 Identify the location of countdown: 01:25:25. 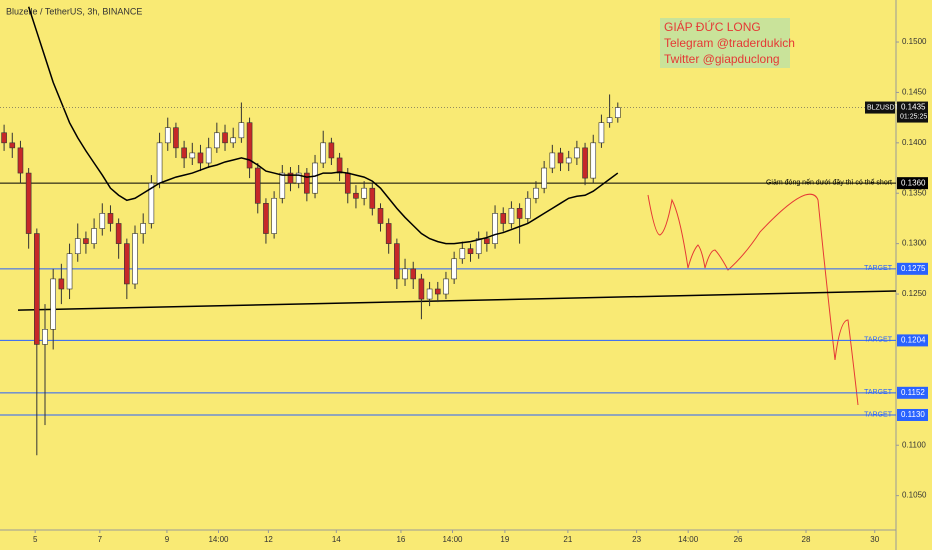
(913, 116).